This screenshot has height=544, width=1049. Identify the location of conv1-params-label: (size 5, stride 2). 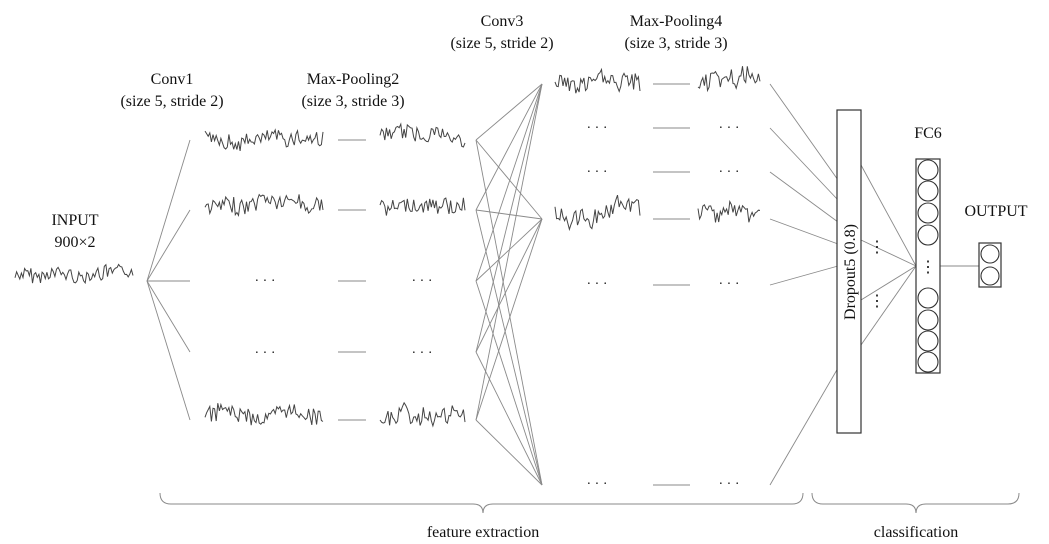
(171, 101).